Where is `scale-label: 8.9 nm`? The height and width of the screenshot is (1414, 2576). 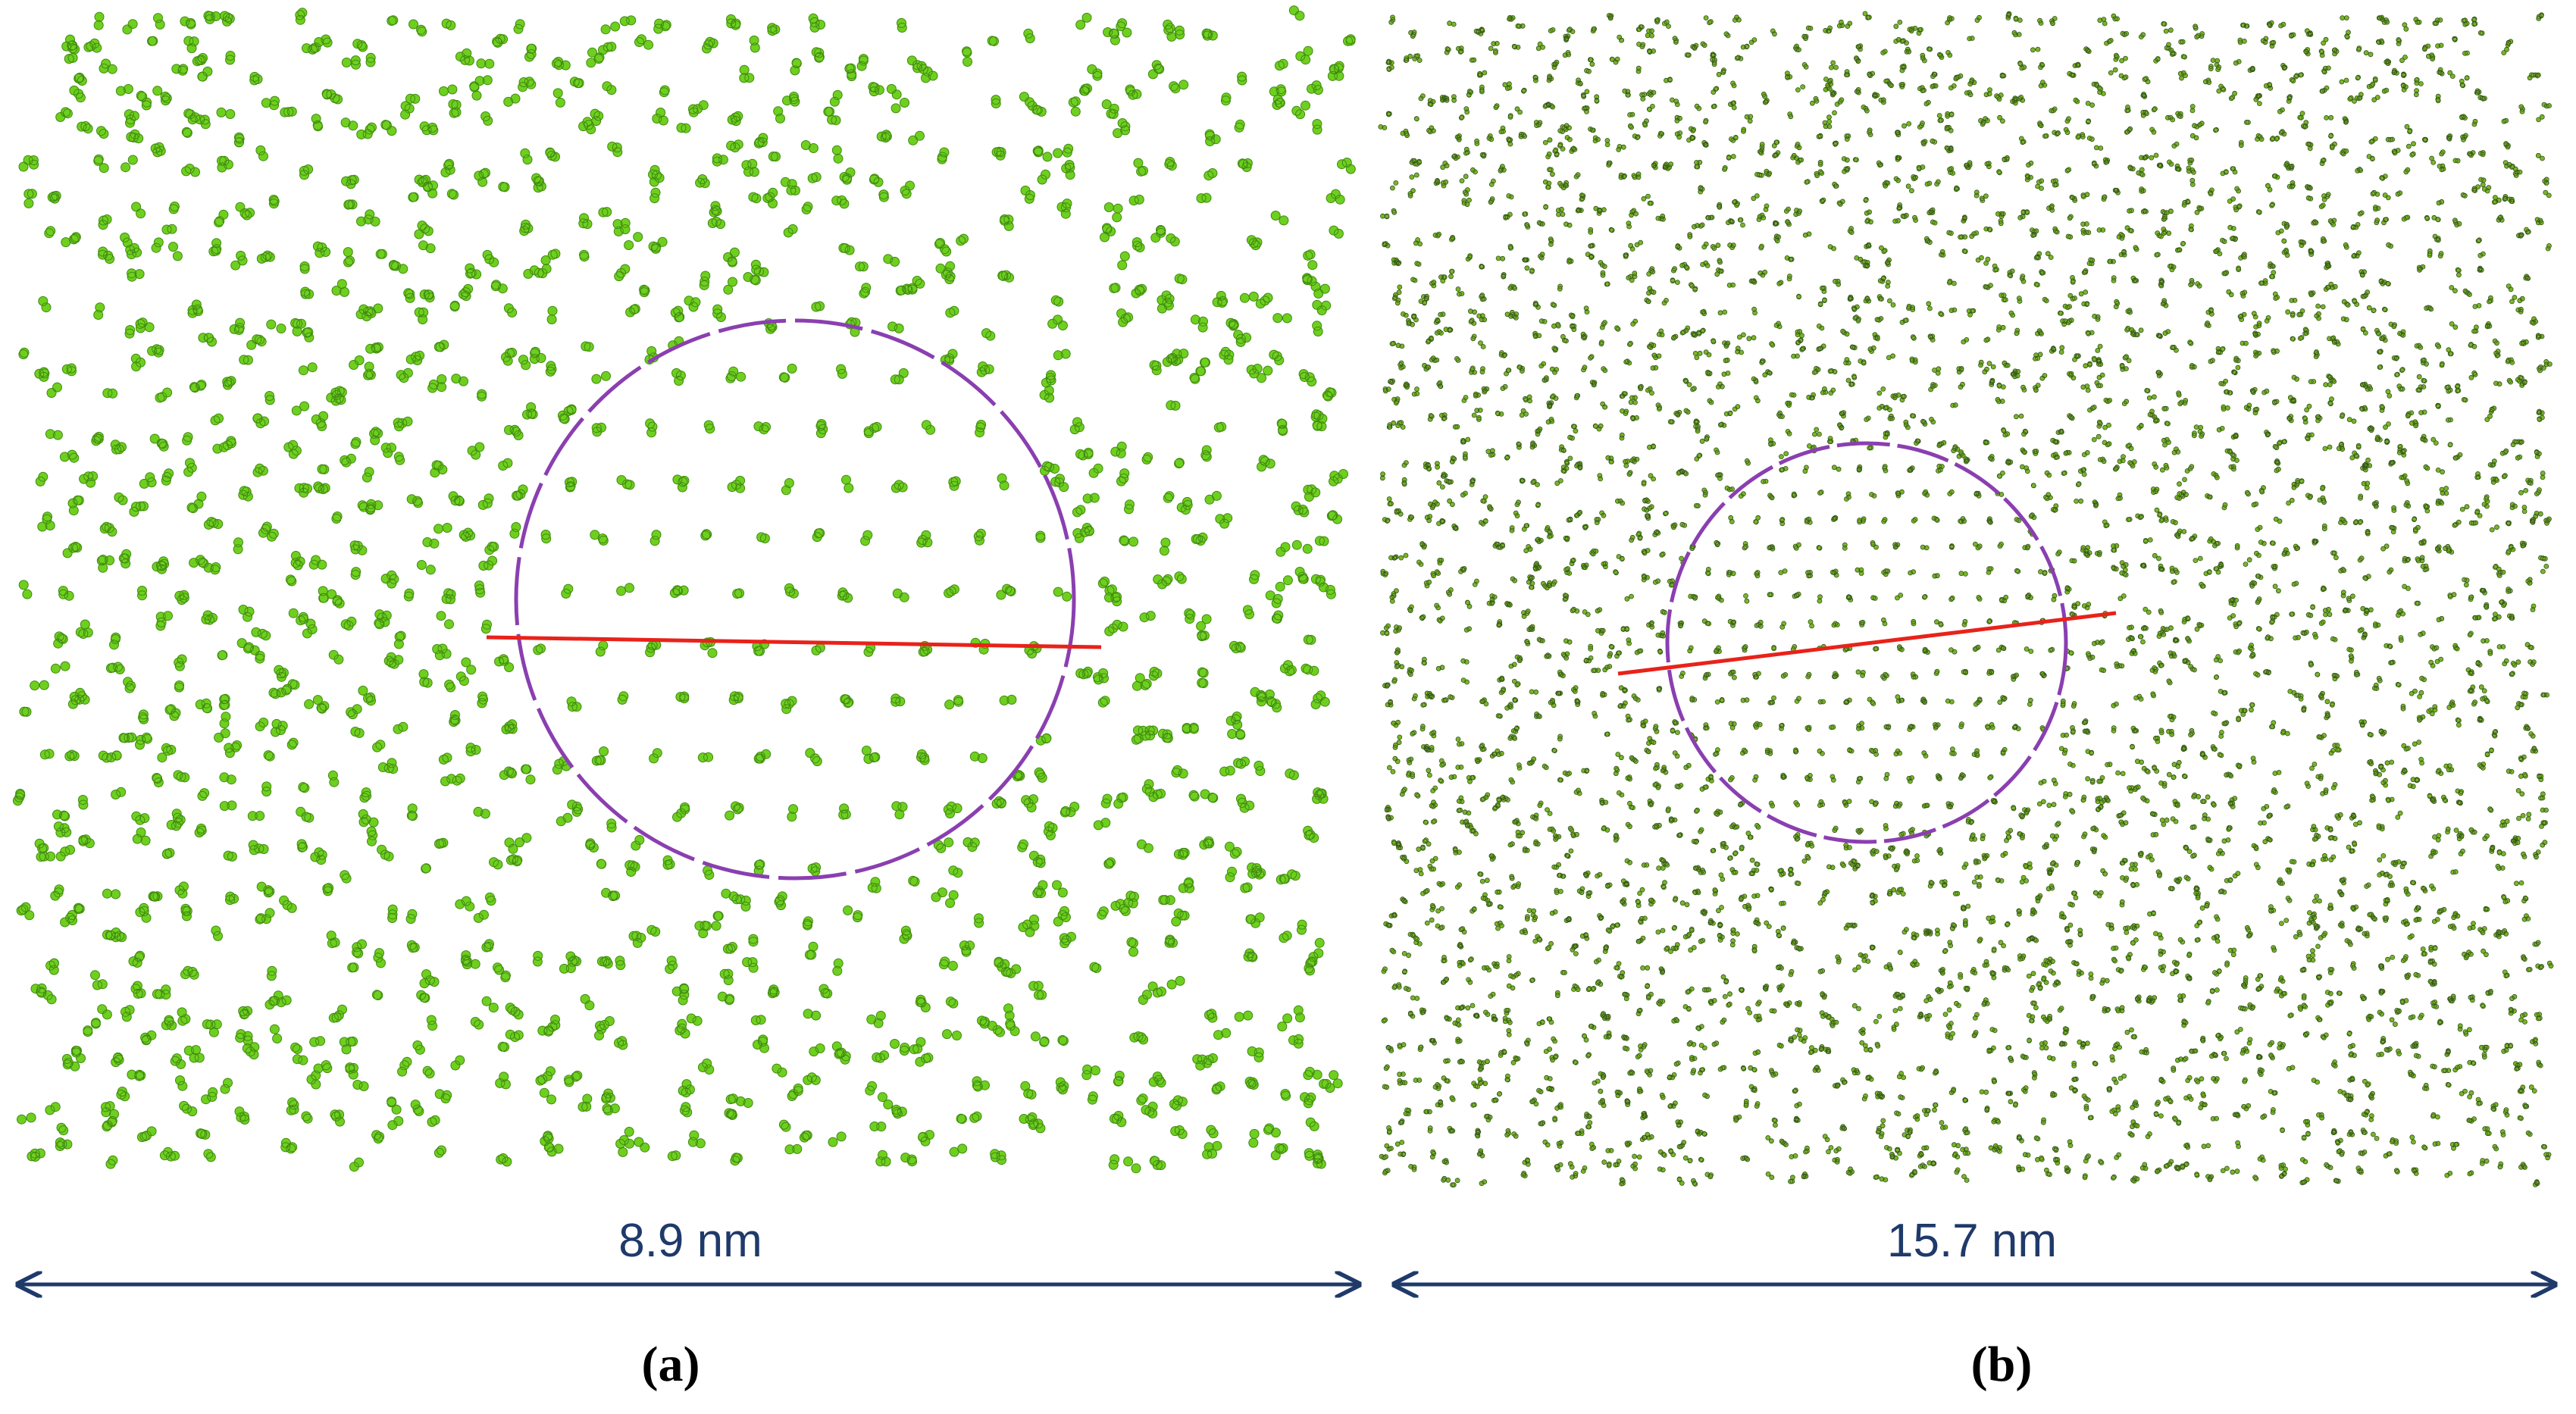 scale-label: 8.9 nm is located at coordinates (690, 1241).